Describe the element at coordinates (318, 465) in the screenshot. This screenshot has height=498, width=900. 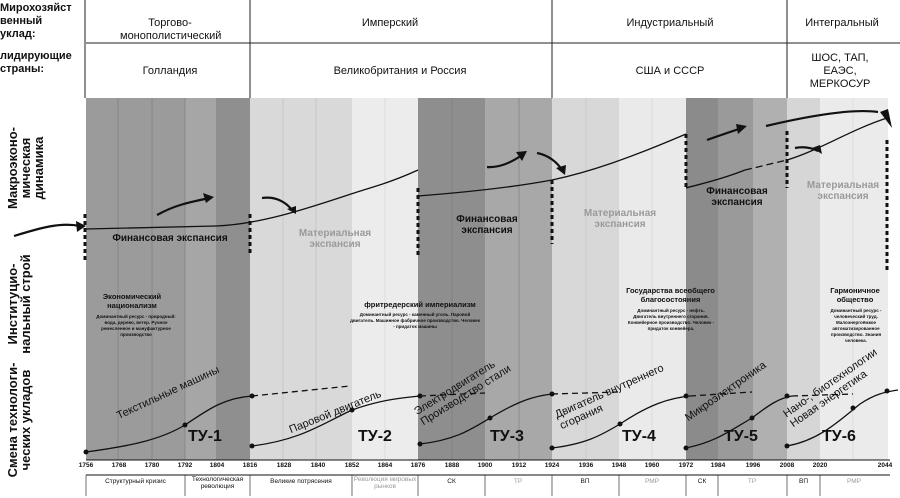
I see `axis-year: 1840` at that location.